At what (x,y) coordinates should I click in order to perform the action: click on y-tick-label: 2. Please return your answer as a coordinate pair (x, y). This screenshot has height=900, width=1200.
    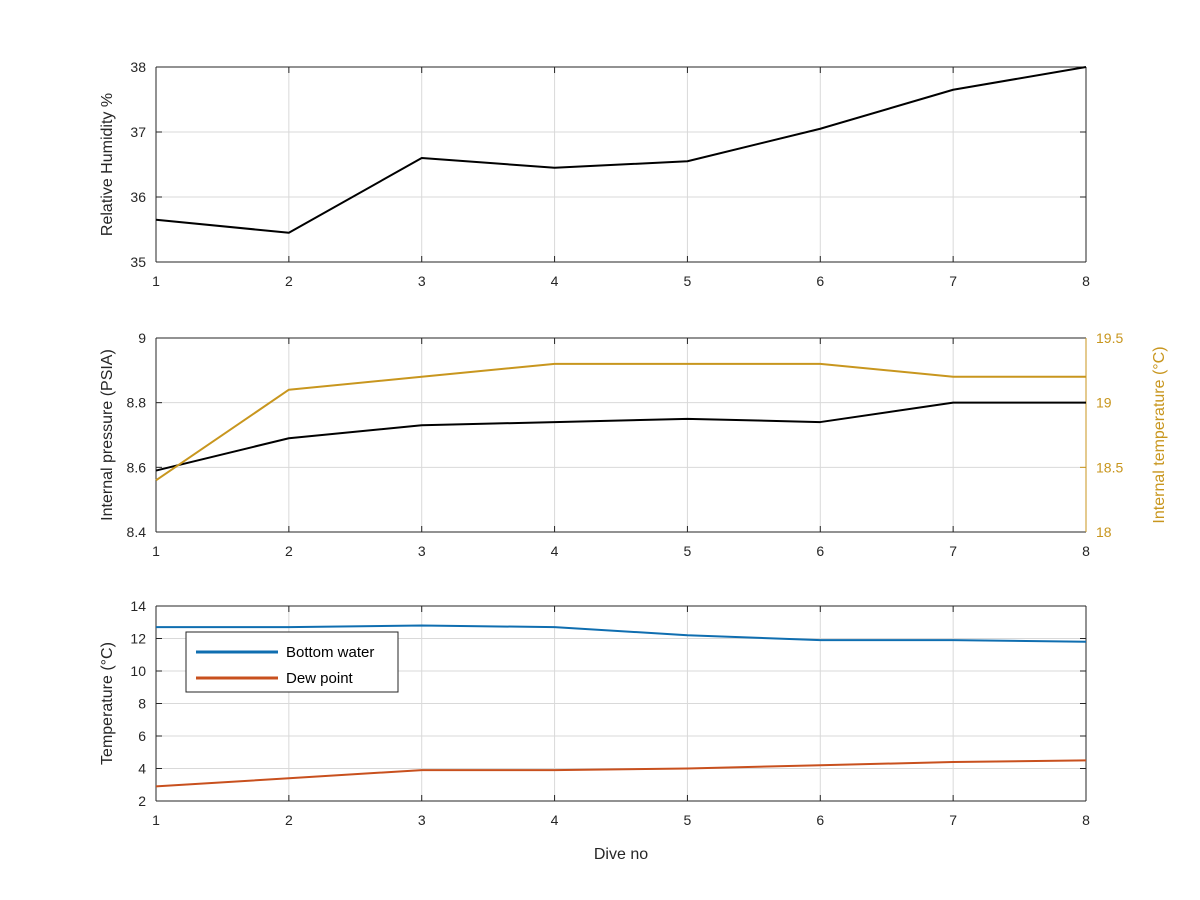
    Looking at the image, I should click on (142, 801).